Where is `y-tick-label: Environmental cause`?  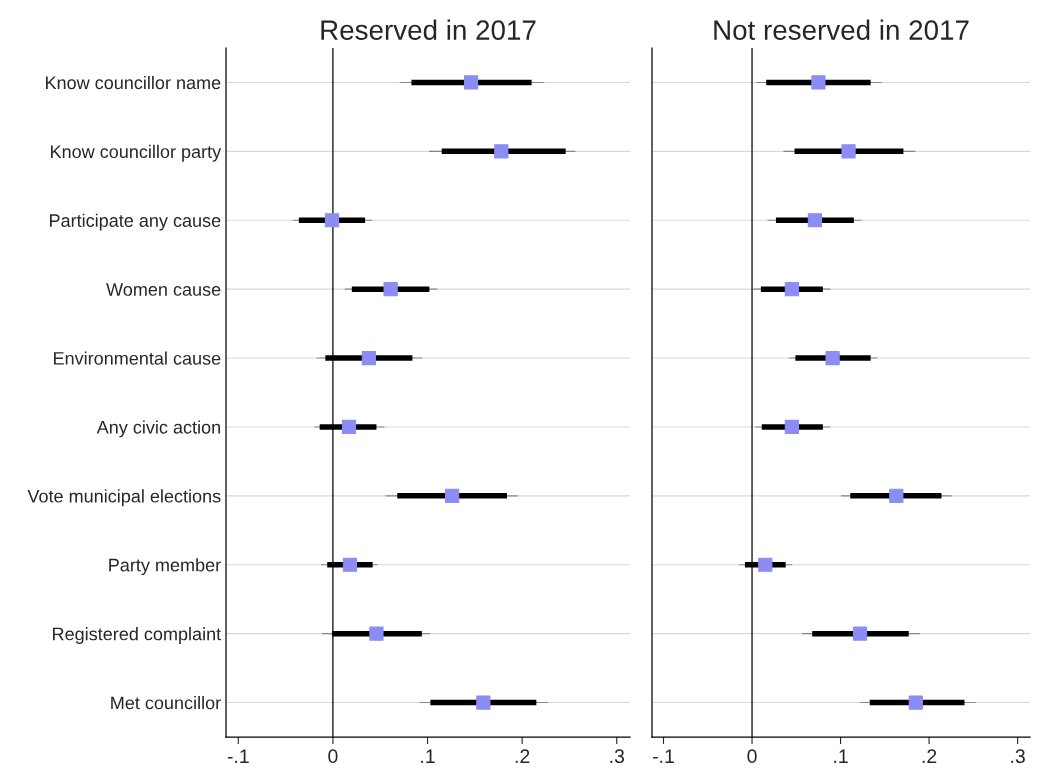 y-tick-label: Environmental cause is located at coordinates (137, 358).